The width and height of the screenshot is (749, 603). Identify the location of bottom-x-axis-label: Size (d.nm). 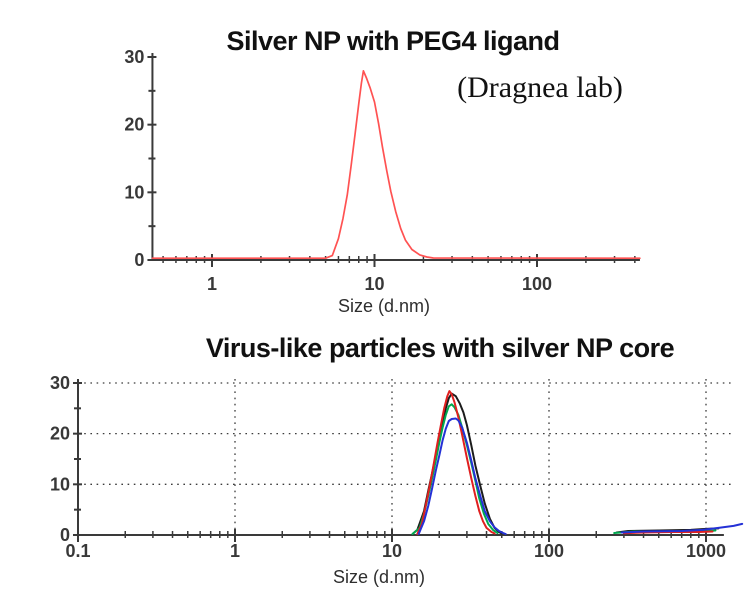
(379, 577).